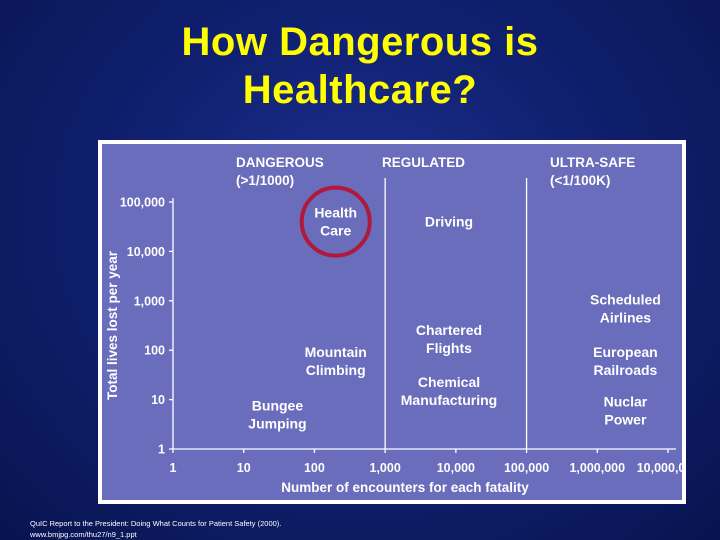  Describe the element at coordinates (625, 361) in the screenshot. I see `activity-label-european-railroads: European Railroads` at that location.